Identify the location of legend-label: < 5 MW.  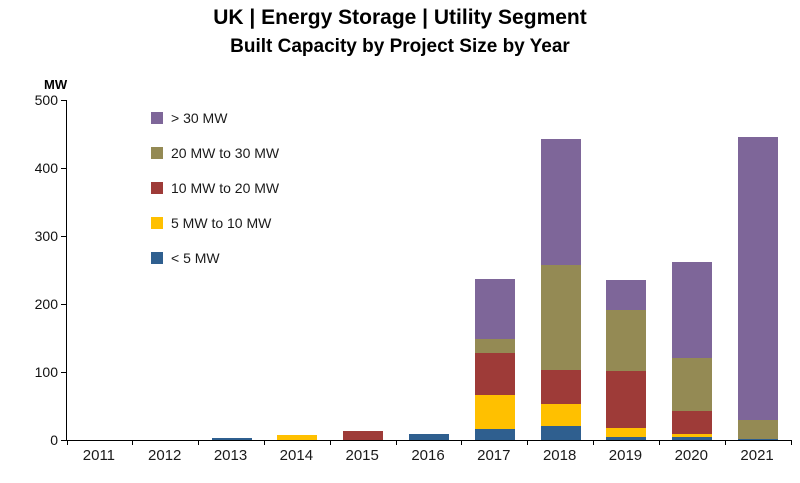
(195, 258).